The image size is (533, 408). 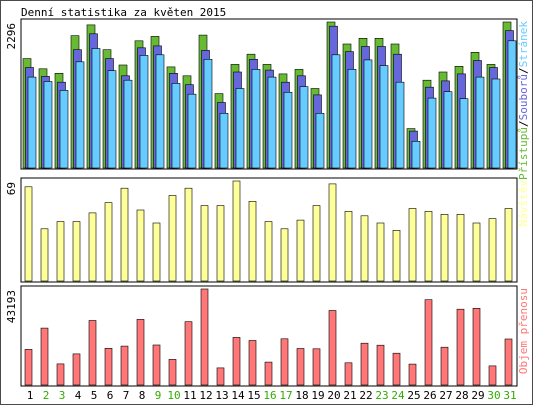 What do you see at coordinates (158, 395) in the screenshot?
I see `x-tick-label: 9` at bounding box center [158, 395].